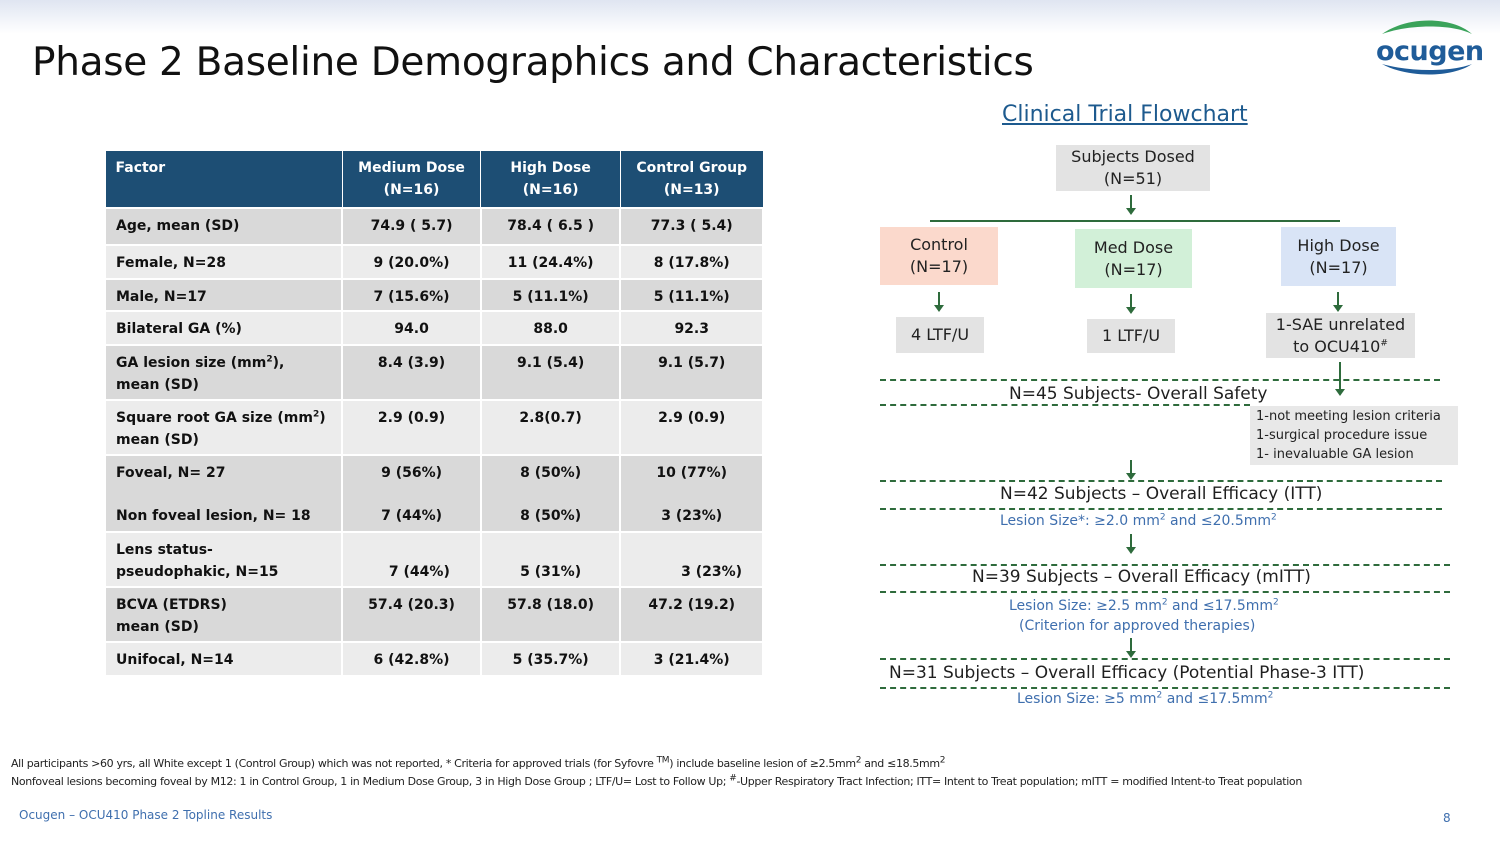 The height and width of the screenshot is (844, 1500). I want to click on cell-high: 11 (24.4%), so click(550, 262).